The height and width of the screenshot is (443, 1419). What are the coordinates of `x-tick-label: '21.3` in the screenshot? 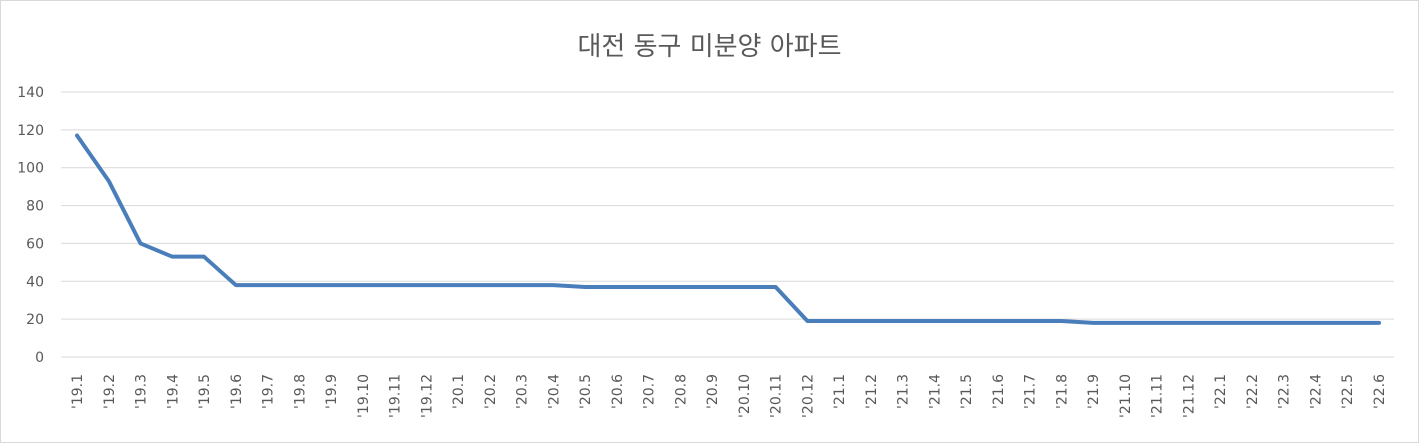 It's located at (904, 391).